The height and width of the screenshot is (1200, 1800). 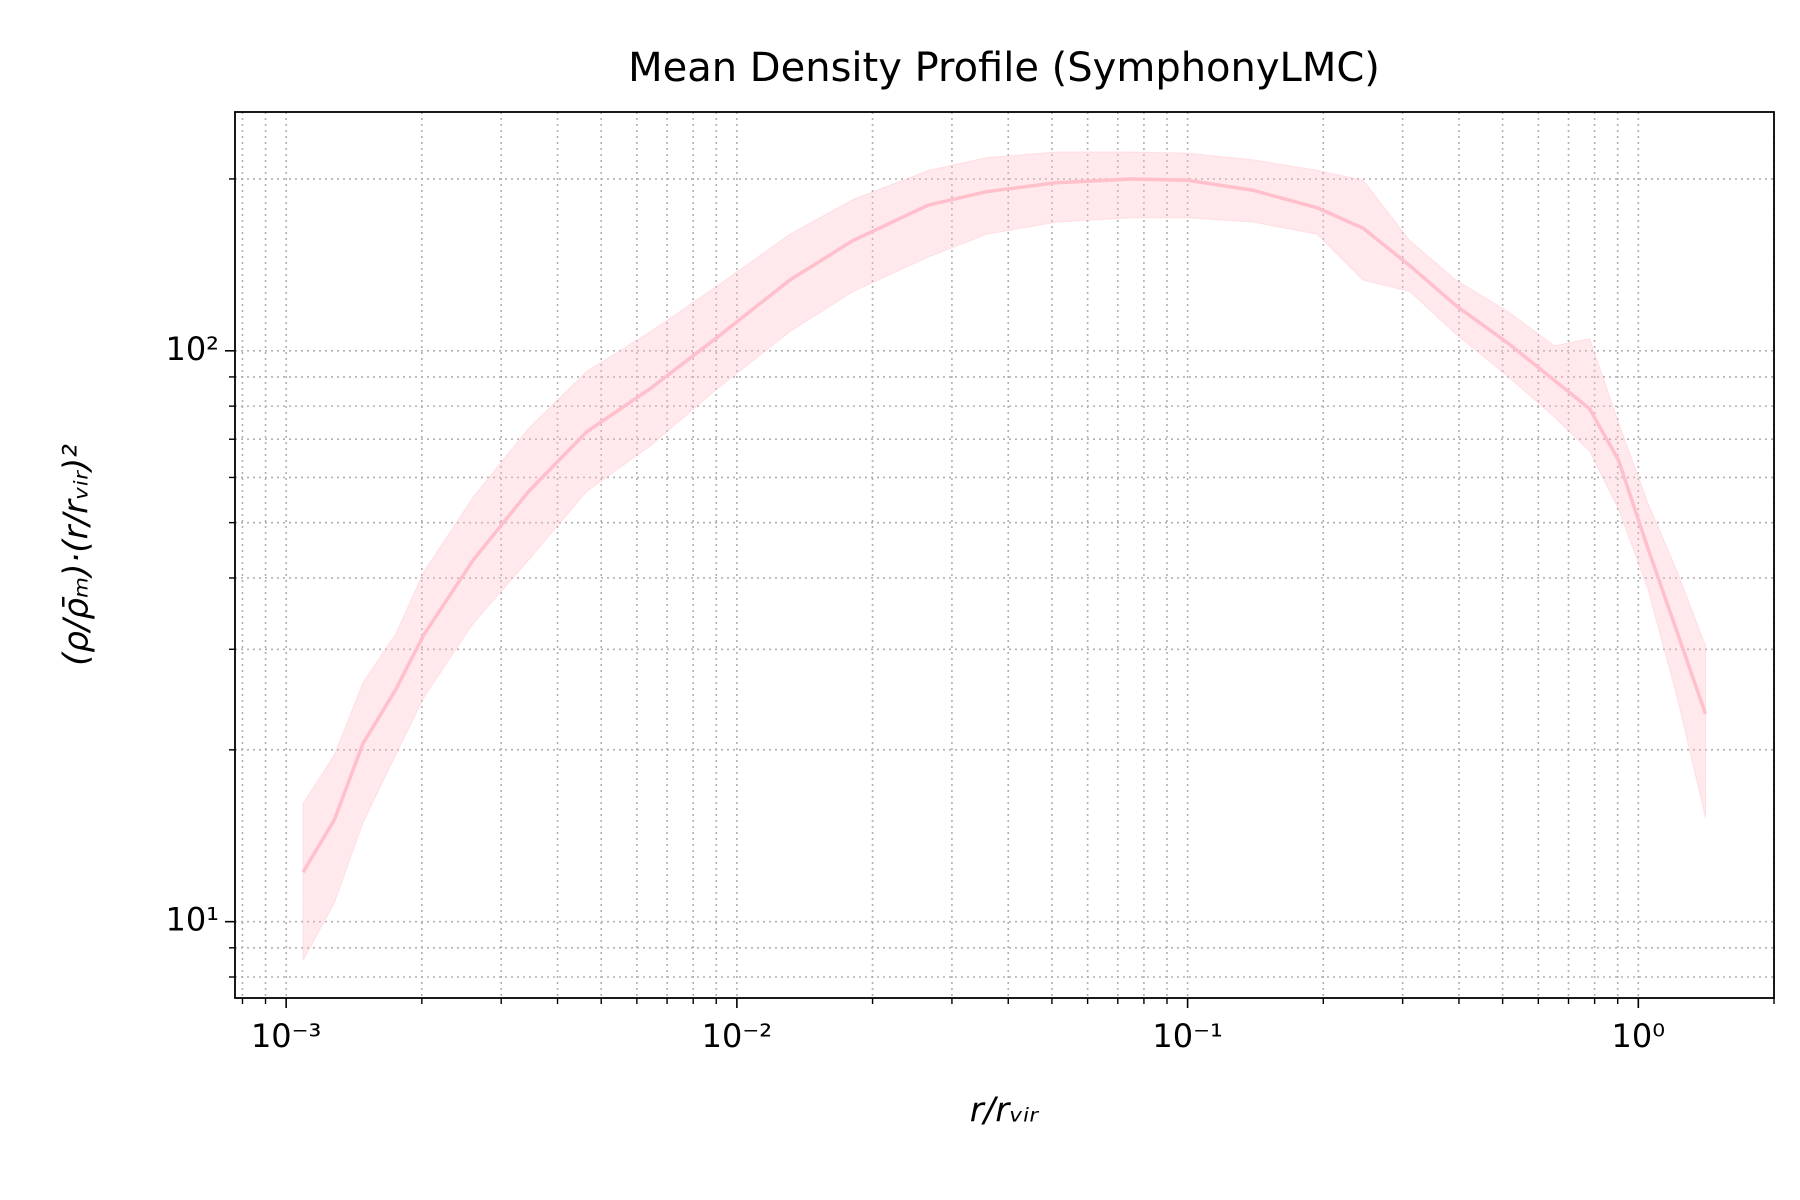 What do you see at coordinates (1187, 1036) in the screenshot?
I see `x-tick-label: 10⁻¹` at bounding box center [1187, 1036].